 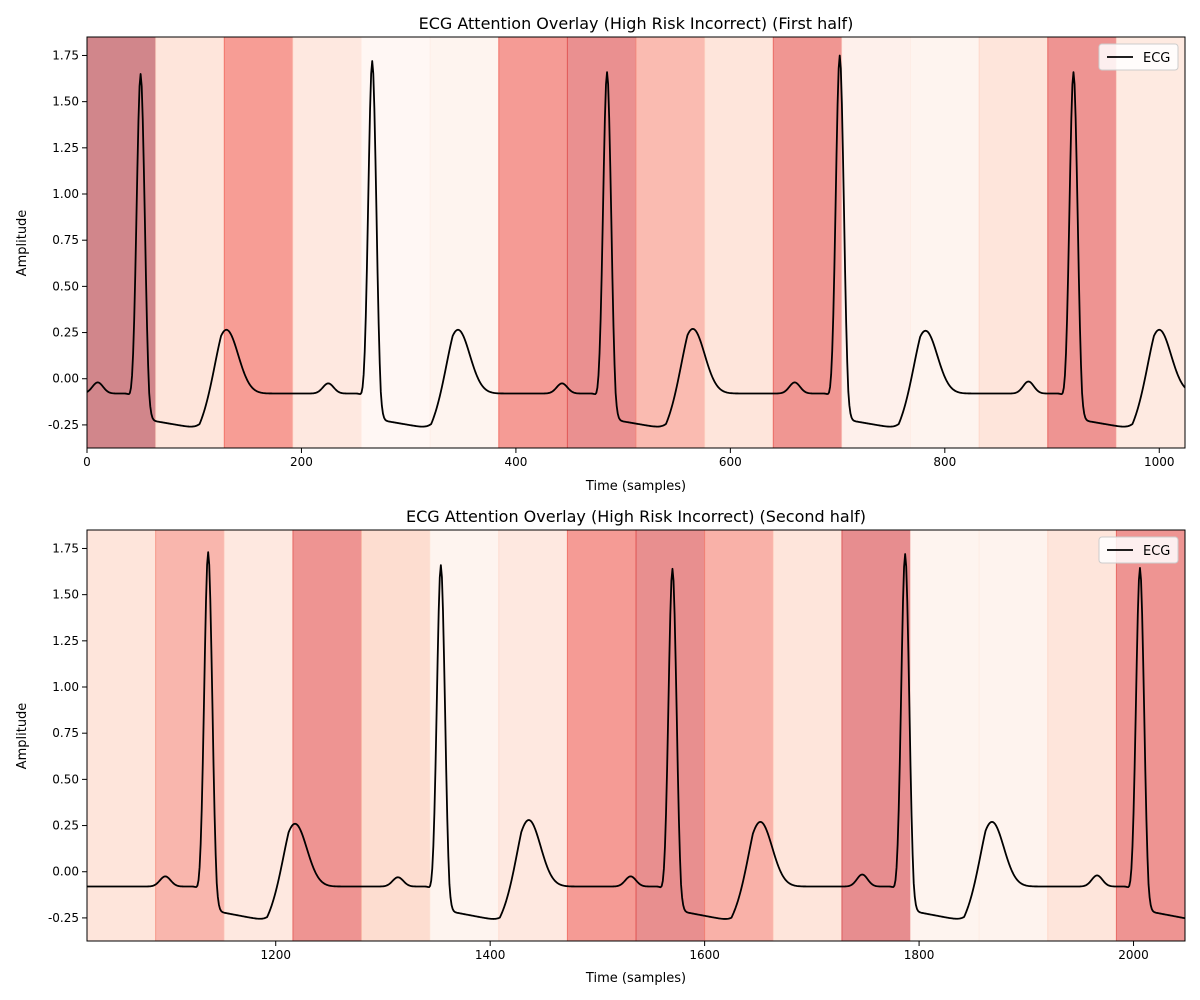 I want to click on x-tick-label: 1600, so click(x=704, y=955).